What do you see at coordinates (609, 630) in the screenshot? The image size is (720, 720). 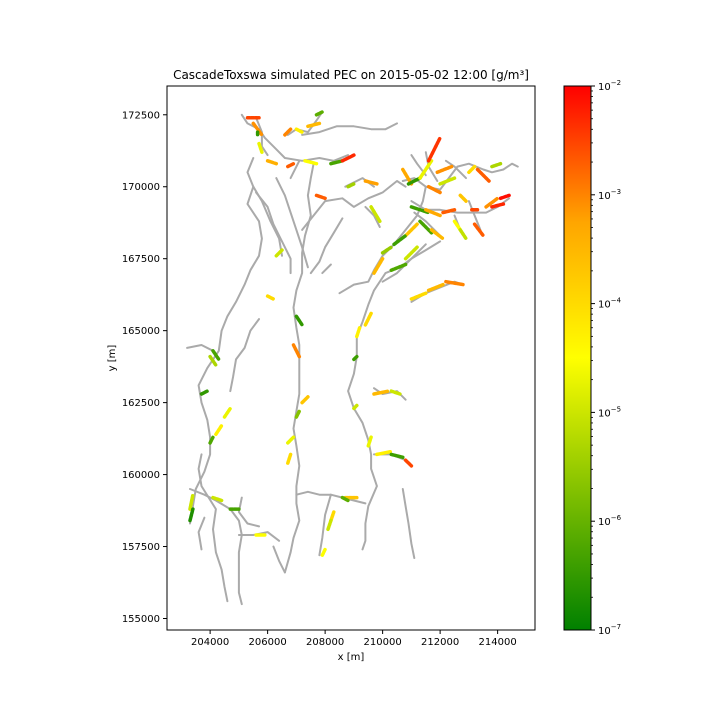 I see `colorbar-tick-label: 10⁻⁷` at bounding box center [609, 630].